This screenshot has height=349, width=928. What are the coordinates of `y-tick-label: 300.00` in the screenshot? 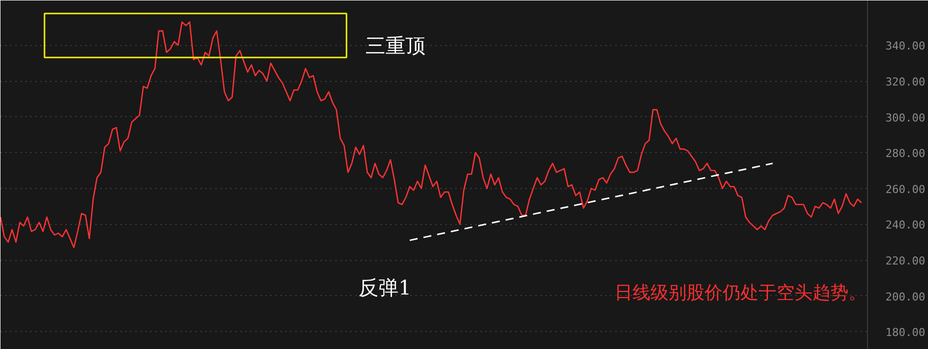 It's located at (906, 117).